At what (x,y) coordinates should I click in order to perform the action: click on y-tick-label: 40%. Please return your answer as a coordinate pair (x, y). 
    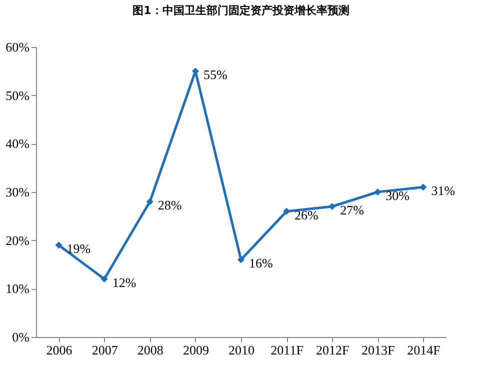
    Looking at the image, I should click on (18, 144).